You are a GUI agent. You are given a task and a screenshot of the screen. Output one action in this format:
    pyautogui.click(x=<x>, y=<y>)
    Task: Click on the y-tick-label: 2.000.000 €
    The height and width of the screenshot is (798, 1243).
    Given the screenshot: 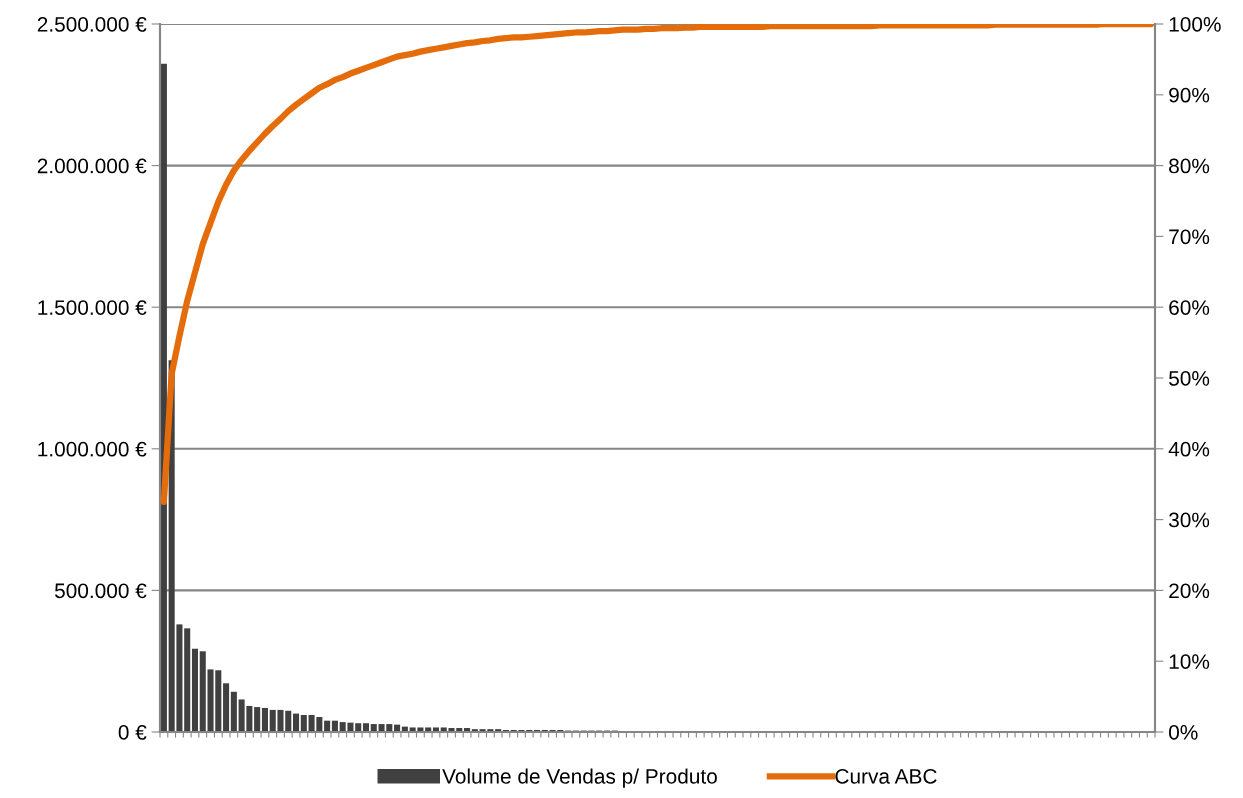 What is the action you would take?
    pyautogui.click(x=92, y=166)
    